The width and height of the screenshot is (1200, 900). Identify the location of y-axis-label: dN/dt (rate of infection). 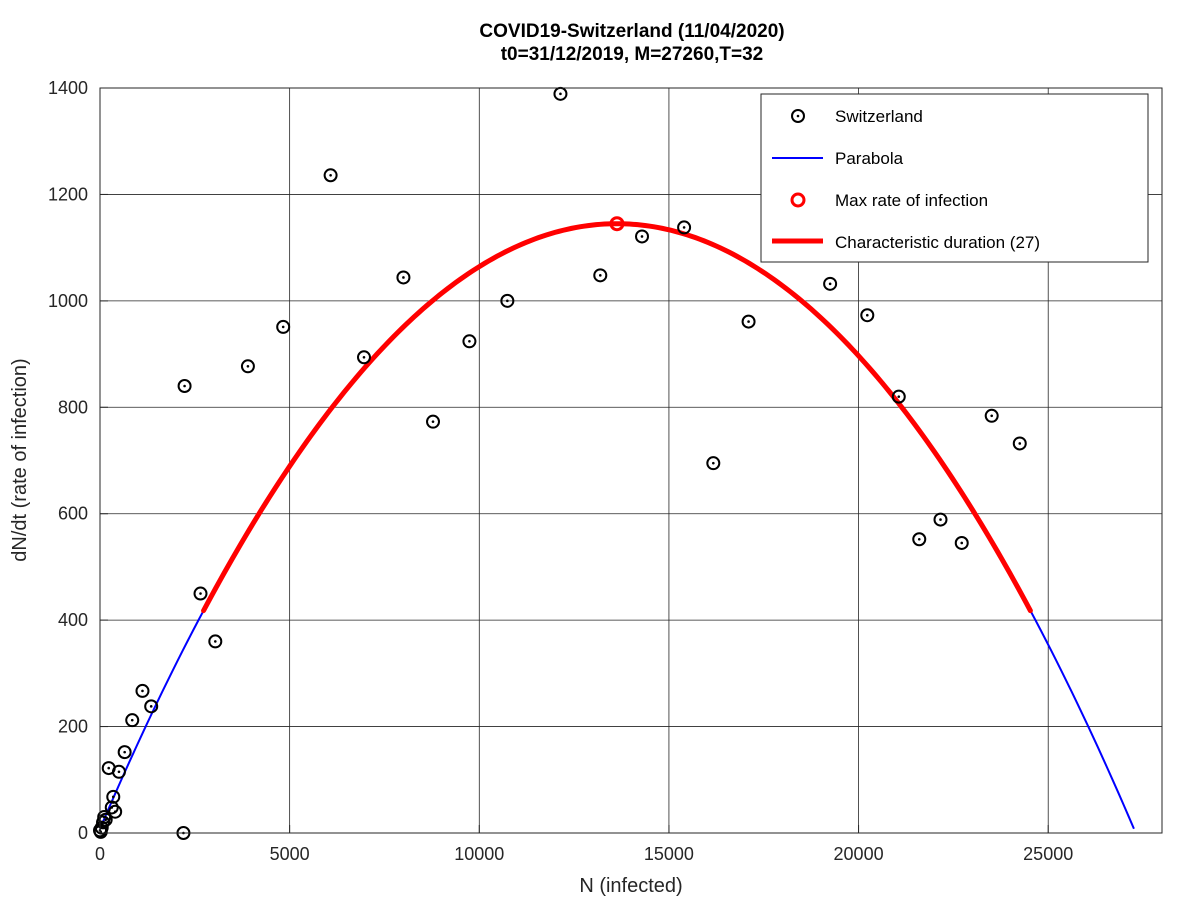
(20, 459).